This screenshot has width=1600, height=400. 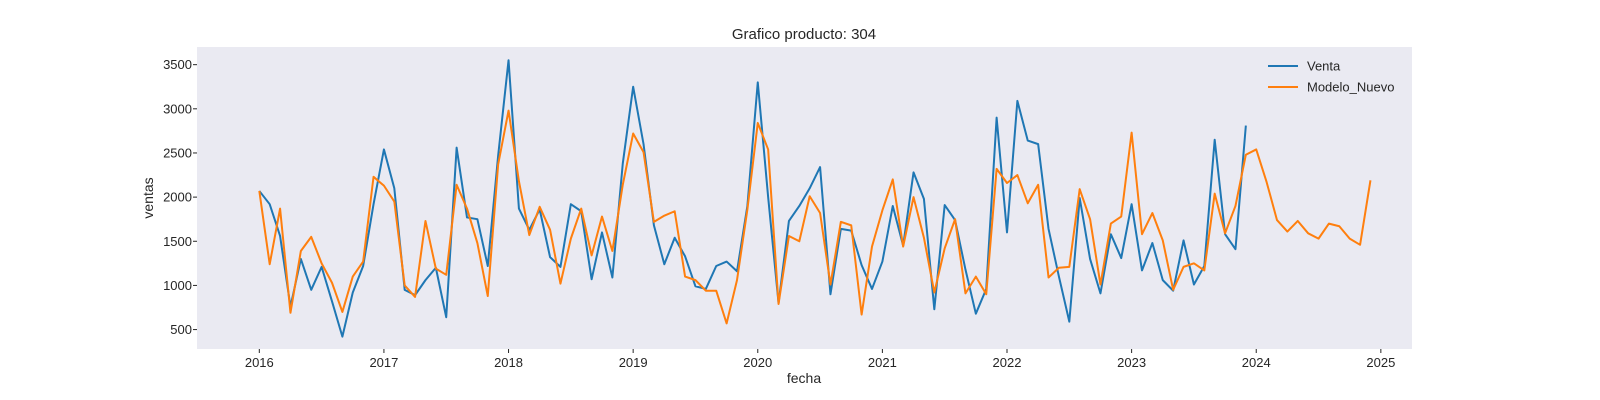 What do you see at coordinates (508, 362) in the screenshot?
I see `x-tick-label: 2018` at bounding box center [508, 362].